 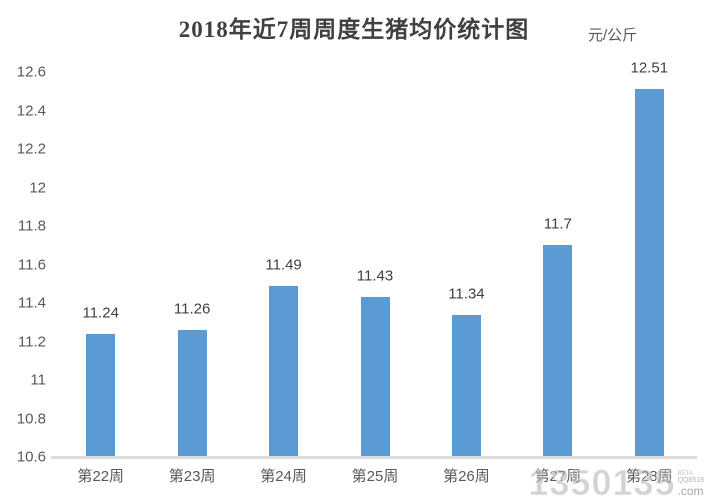 What do you see at coordinates (466, 385) in the screenshot?
I see `bar-第26周` at bounding box center [466, 385].